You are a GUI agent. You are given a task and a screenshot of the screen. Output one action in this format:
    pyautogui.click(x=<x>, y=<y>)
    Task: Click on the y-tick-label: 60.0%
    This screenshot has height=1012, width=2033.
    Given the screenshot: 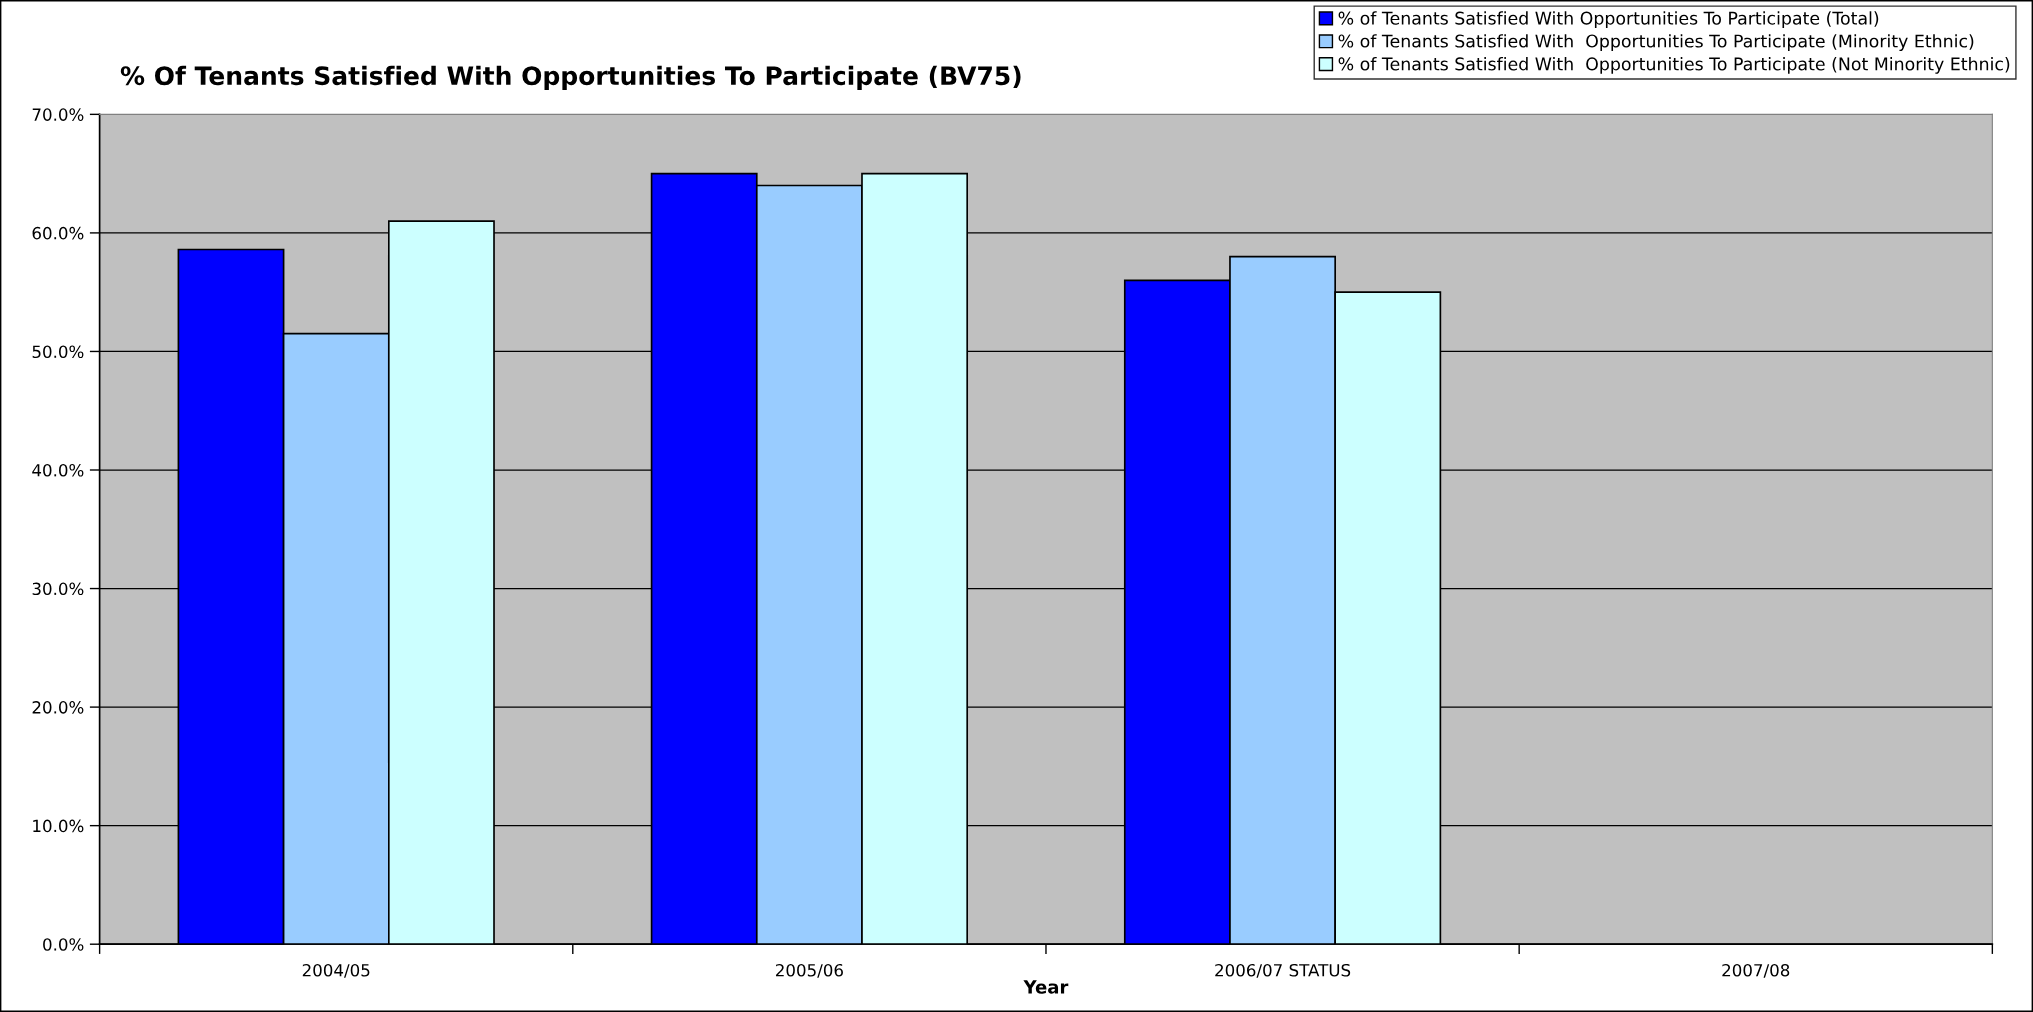 What is the action you would take?
    pyautogui.click(x=58, y=233)
    